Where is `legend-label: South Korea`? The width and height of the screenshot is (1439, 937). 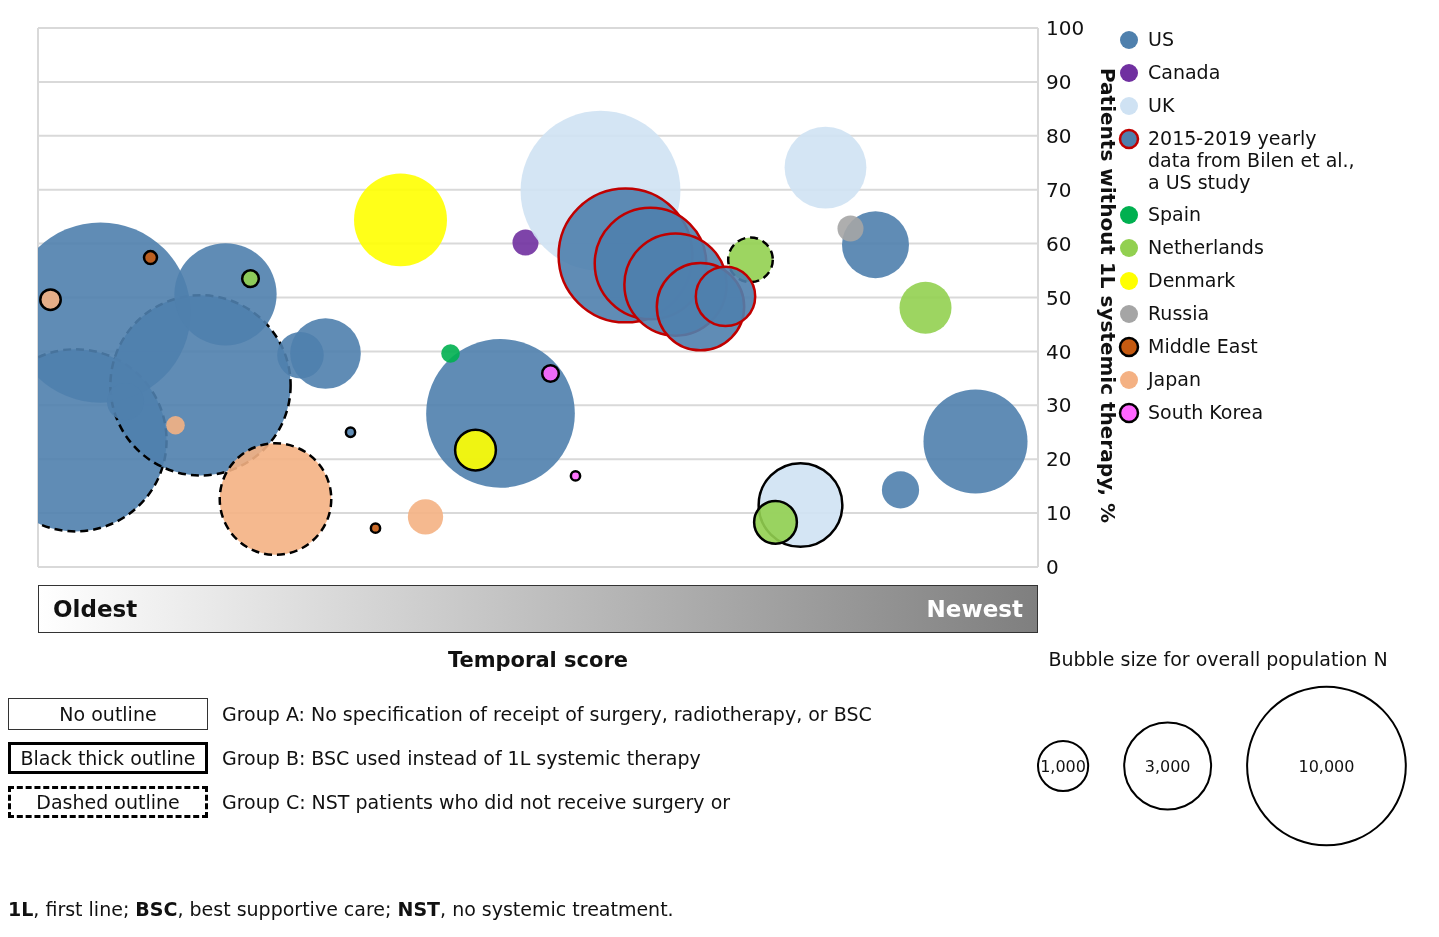
legend-label: South Korea is located at coordinates (1206, 412).